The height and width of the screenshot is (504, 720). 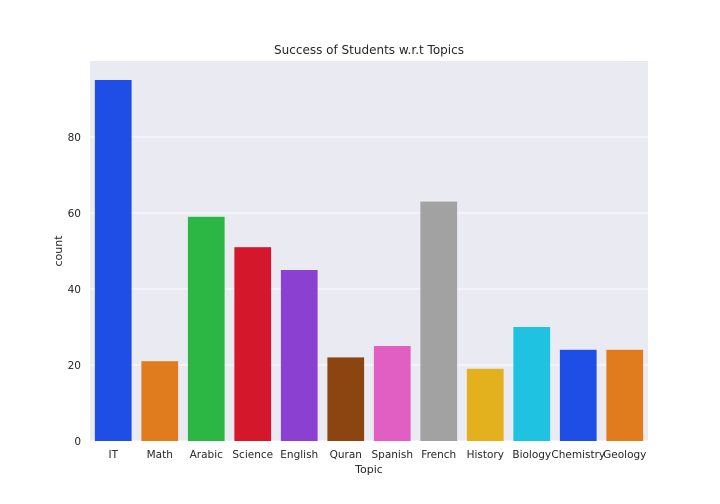 What do you see at coordinates (206, 328) in the screenshot?
I see `bar-arabic` at bounding box center [206, 328].